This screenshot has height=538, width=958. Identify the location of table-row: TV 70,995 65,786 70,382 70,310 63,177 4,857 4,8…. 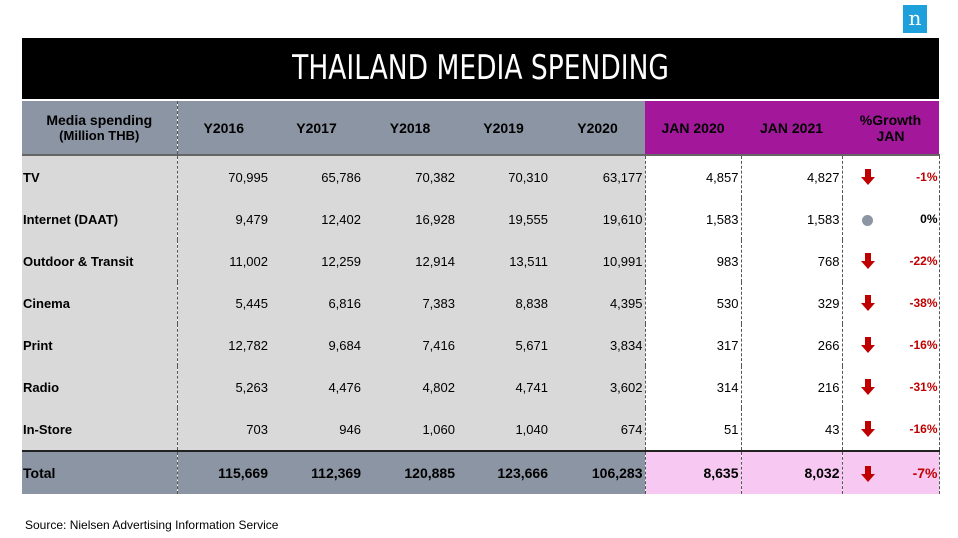
(481, 176).